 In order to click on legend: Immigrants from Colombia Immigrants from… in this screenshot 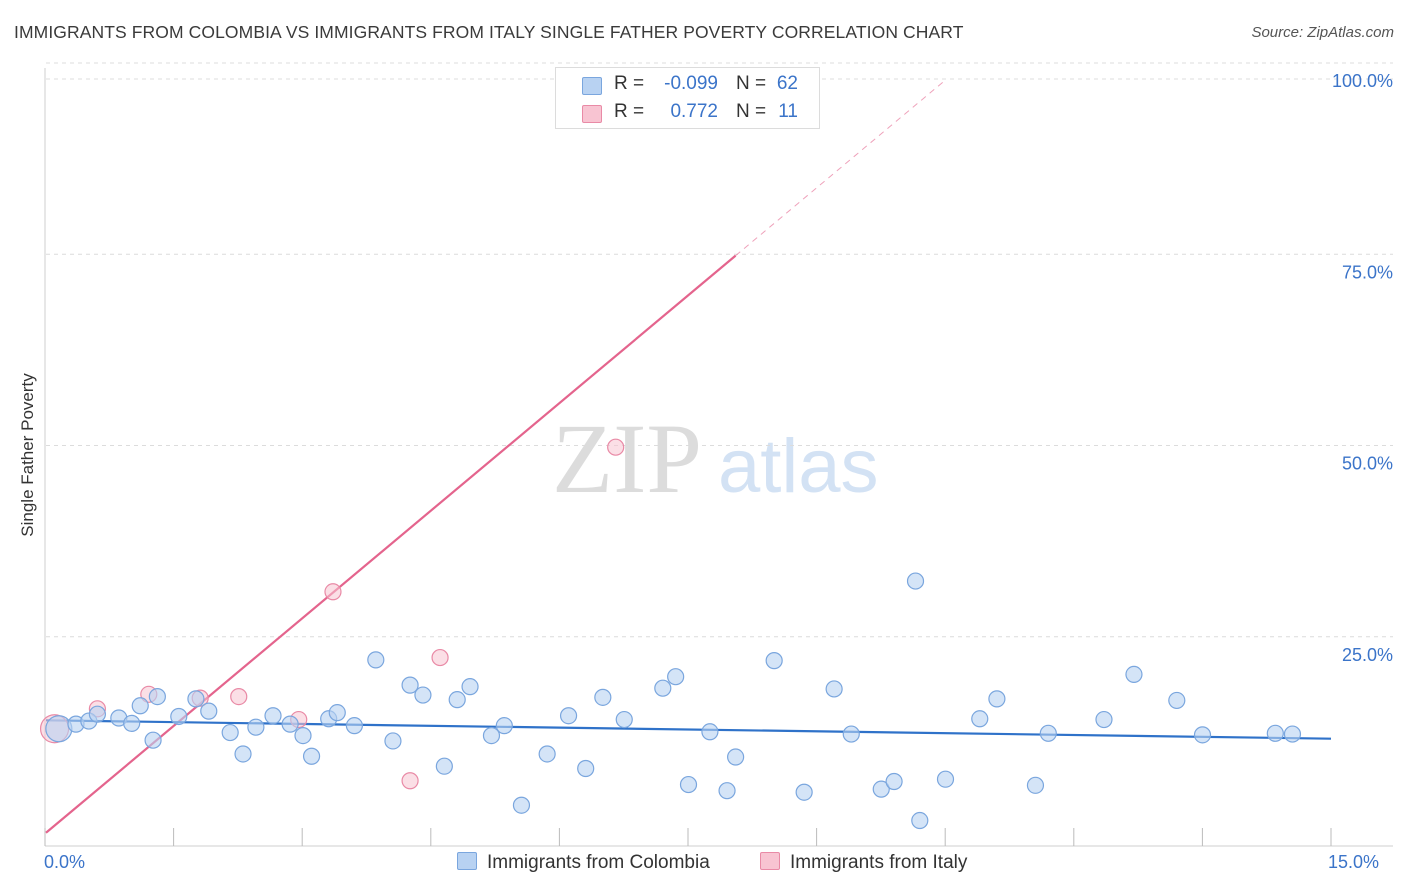, I will do `click(703, 865)`.